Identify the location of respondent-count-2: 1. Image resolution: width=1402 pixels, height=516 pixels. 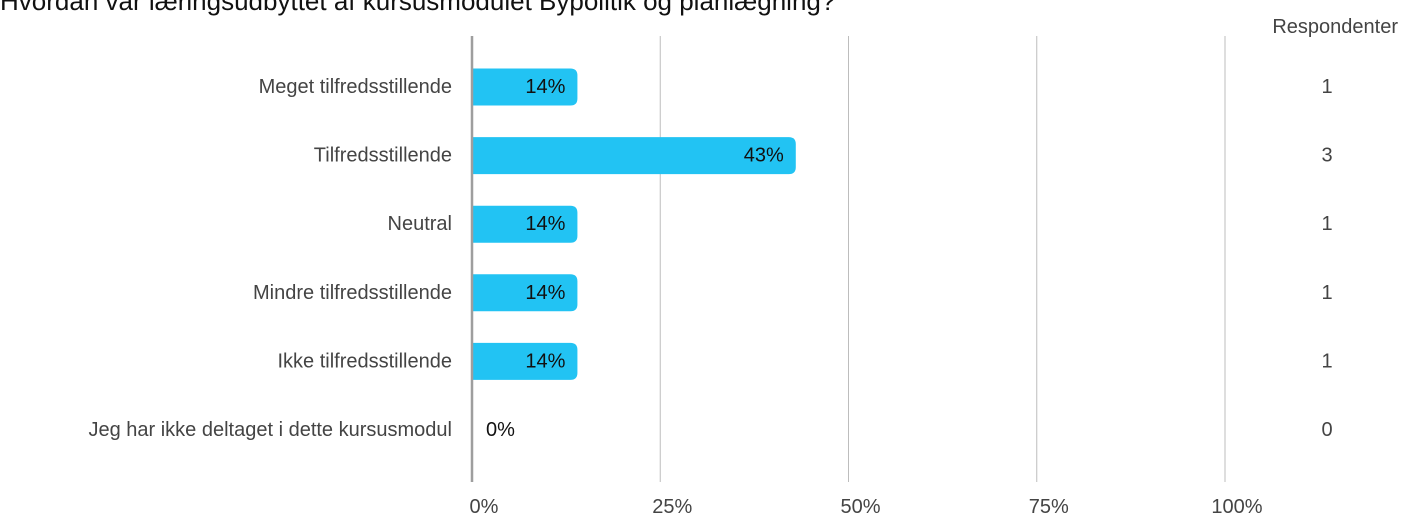
(1326, 224).